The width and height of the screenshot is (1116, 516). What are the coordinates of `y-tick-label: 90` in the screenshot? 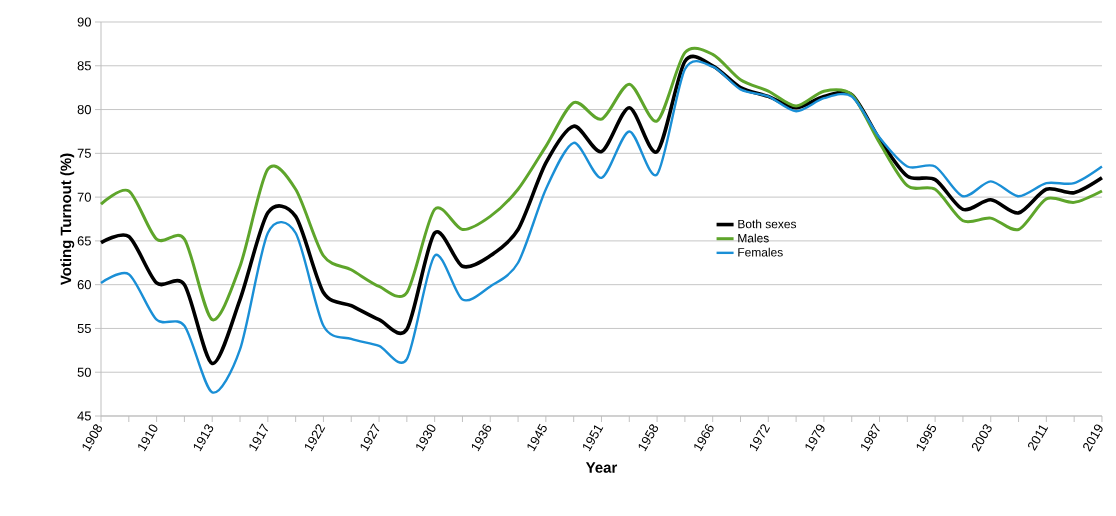 It's located at (84, 22).